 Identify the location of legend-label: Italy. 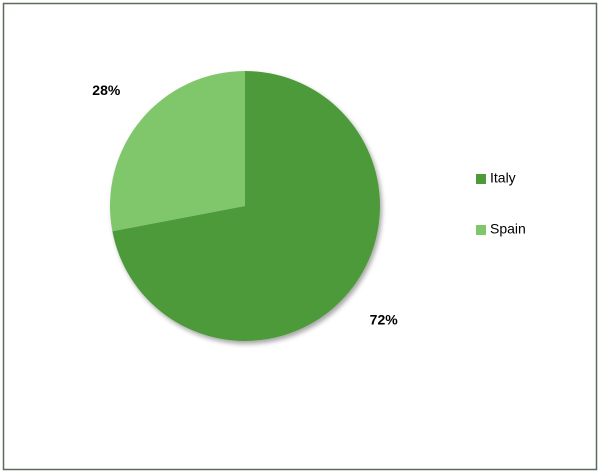
(503, 178).